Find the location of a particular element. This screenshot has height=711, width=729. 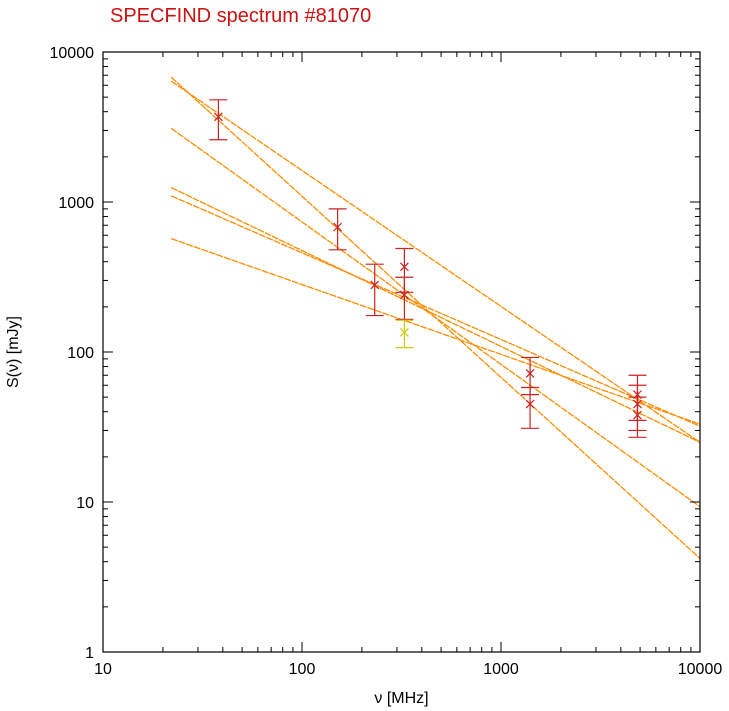

y-tick-label: 10 is located at coordinates (85, 503).